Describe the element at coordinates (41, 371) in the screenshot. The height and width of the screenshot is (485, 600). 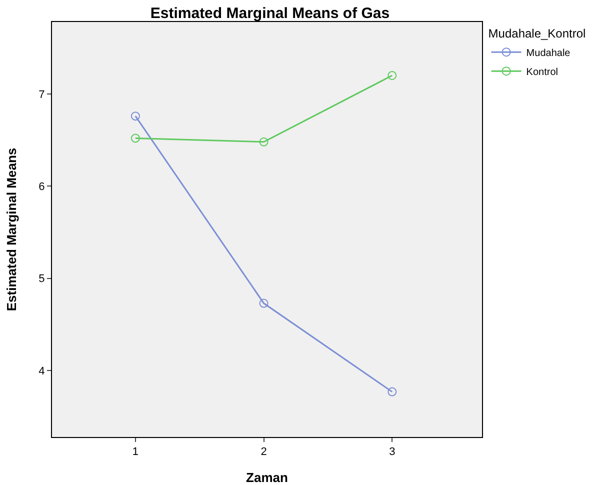
I see `y-tick-label: 4` at that location.